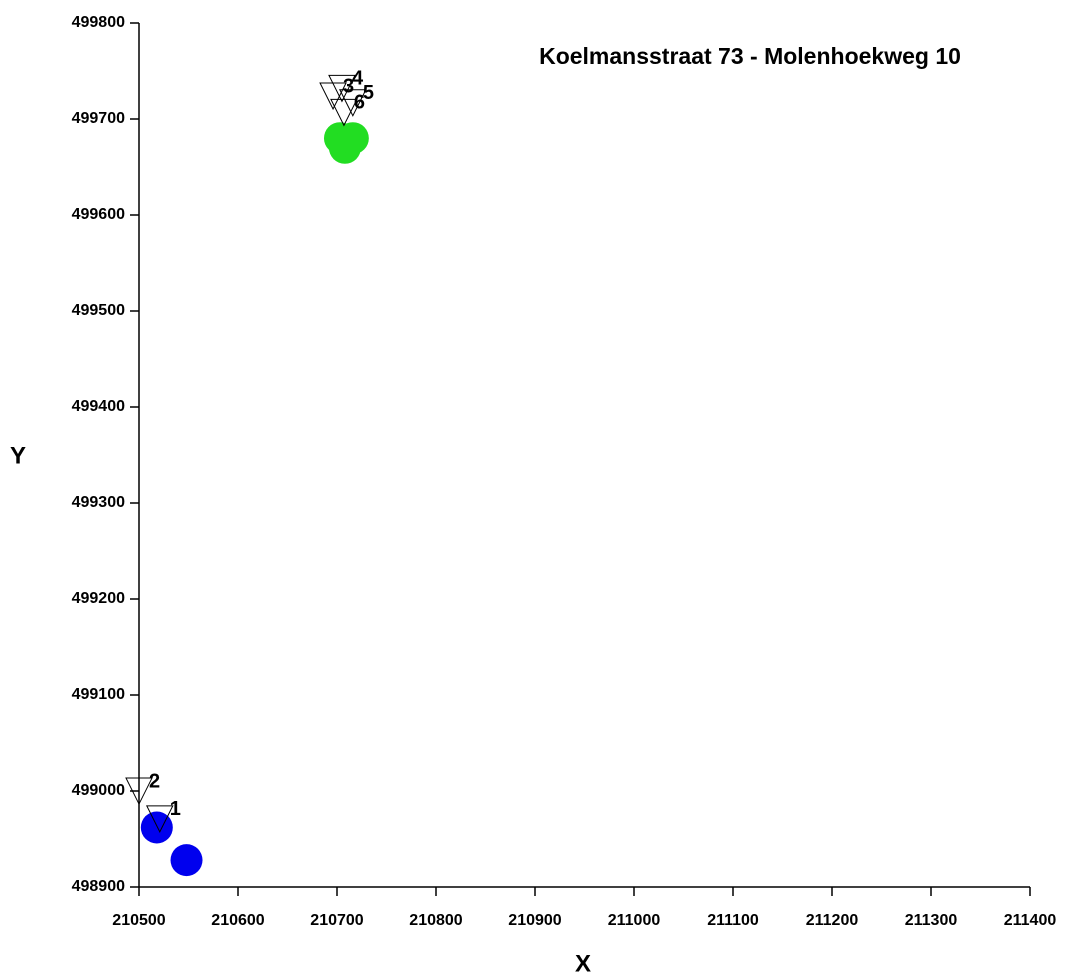  I want to click on y-tick-label: 499600, so click(98, 214).